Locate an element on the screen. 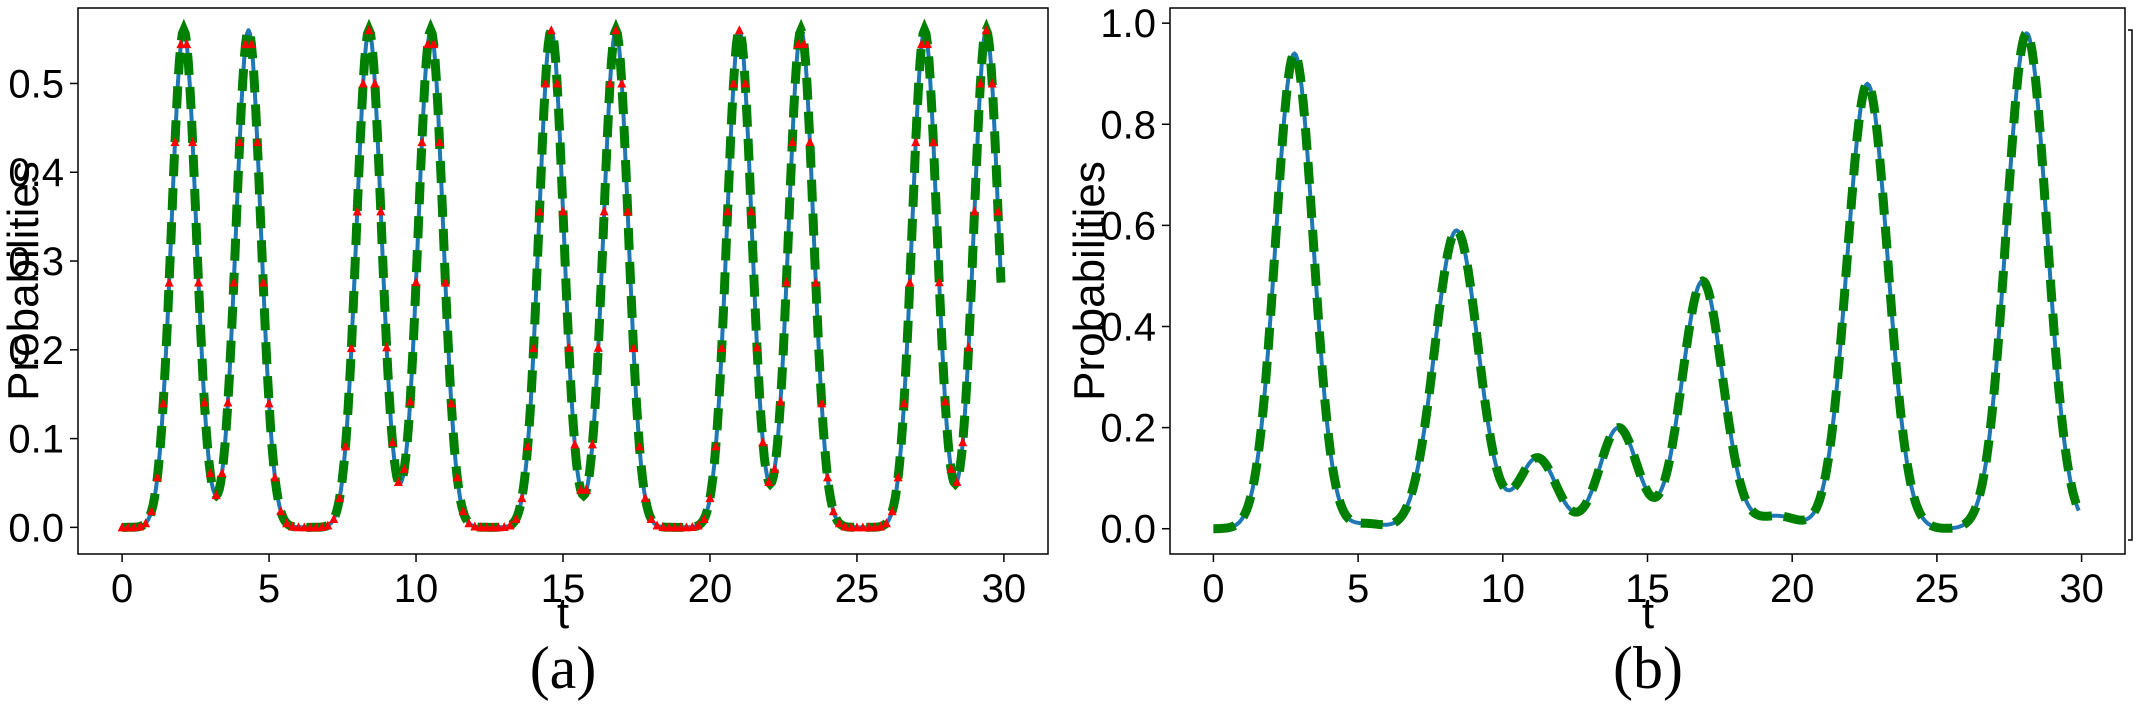 This screenshot has width=2138, height=712. panel-a-y-tick-label: 0.2 is located at coordinates (36, 351).